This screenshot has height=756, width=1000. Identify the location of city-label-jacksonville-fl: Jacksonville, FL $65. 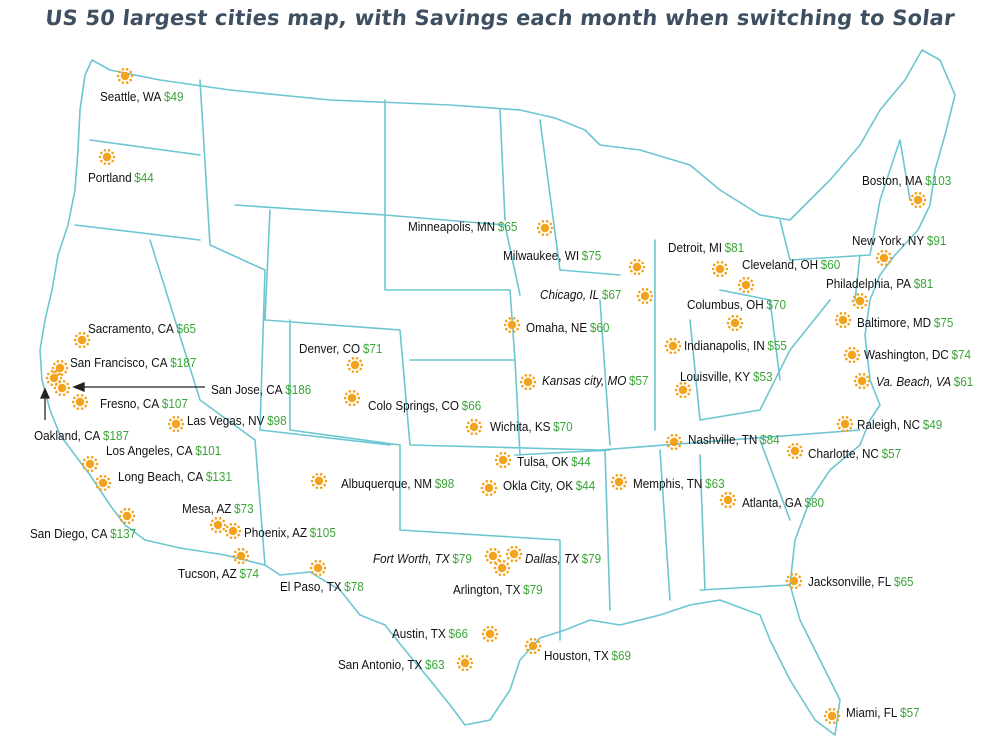
(860, 581).